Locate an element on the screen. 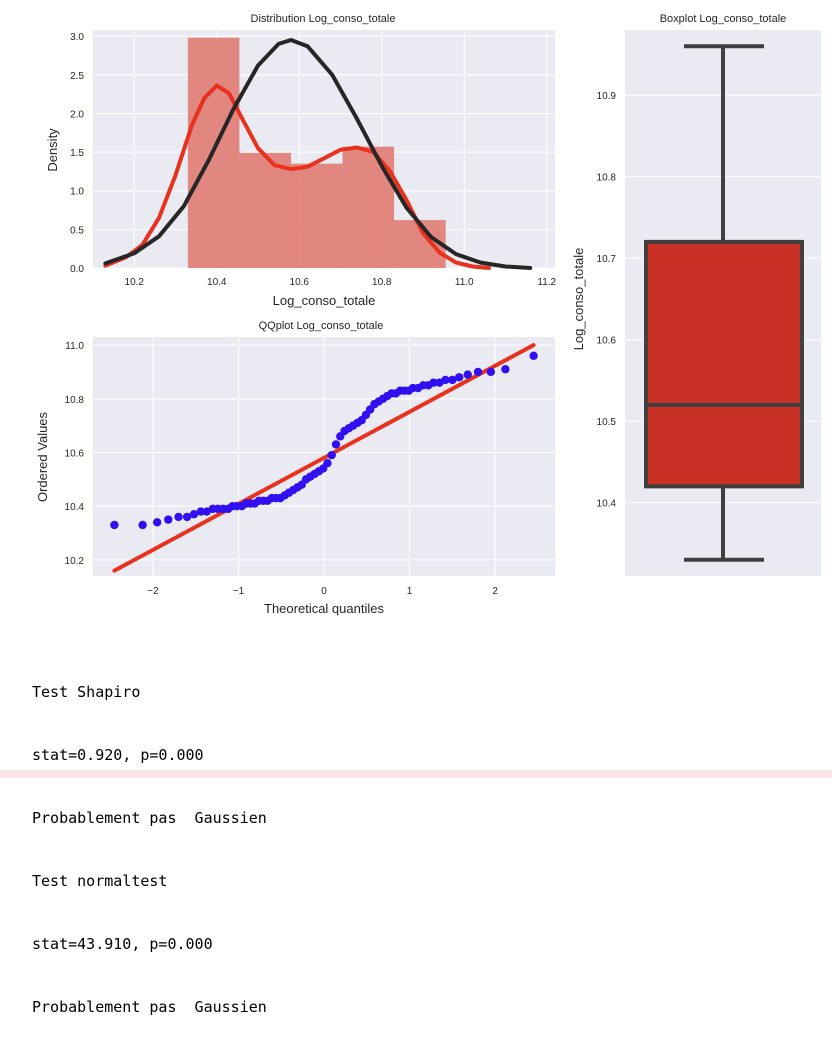 The height and width of the screenshot is (1039, 832). qq-y-label: Ordered Values is located at coordinates (42, 456).